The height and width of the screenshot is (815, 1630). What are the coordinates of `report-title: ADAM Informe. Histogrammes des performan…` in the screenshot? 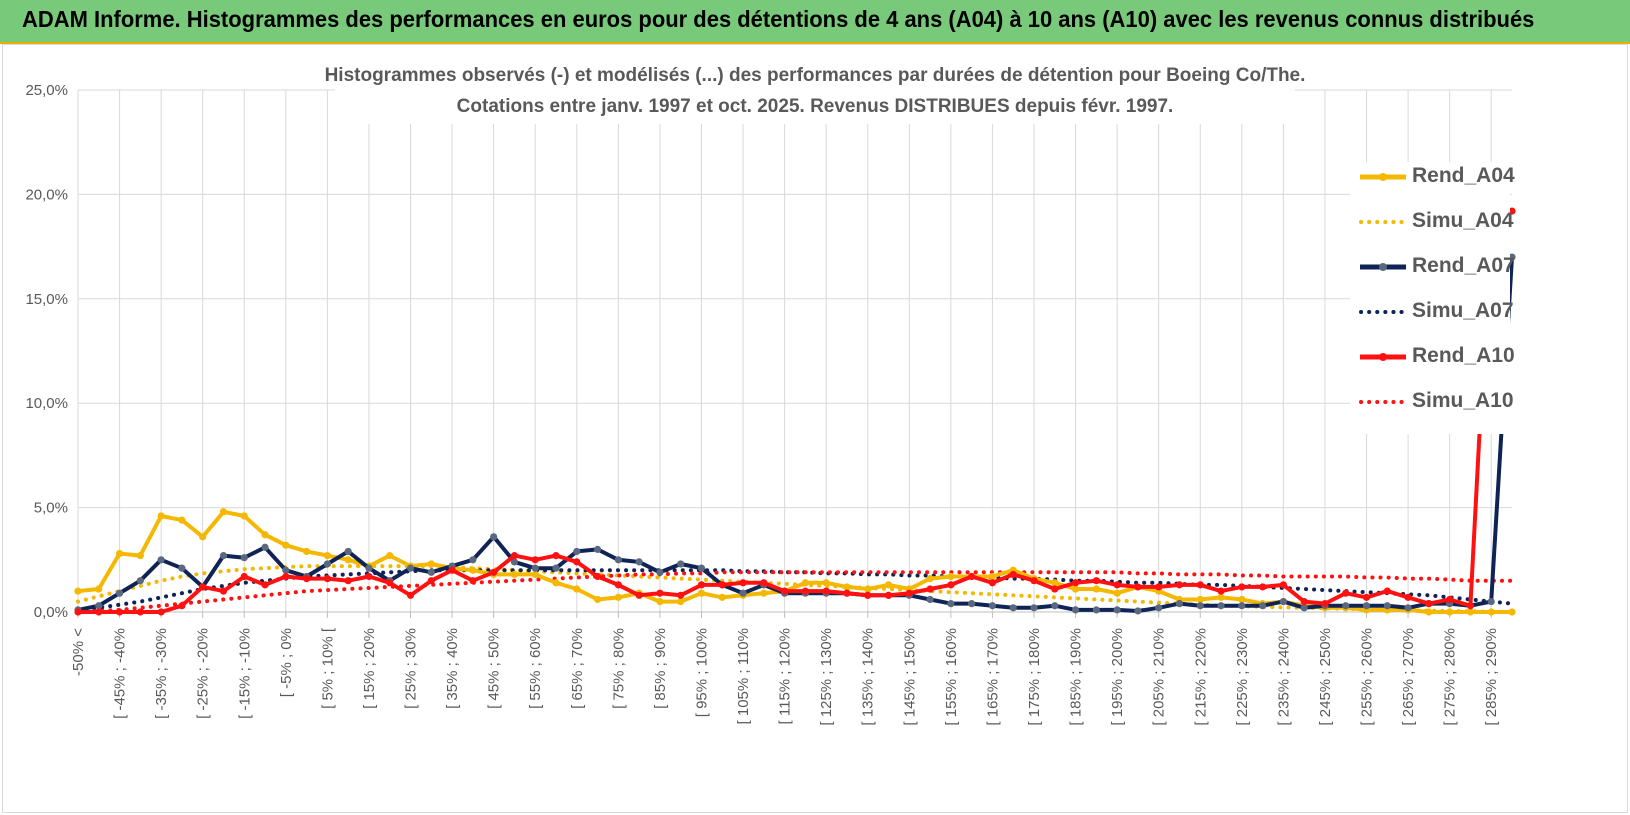 It's located at (778, 19).